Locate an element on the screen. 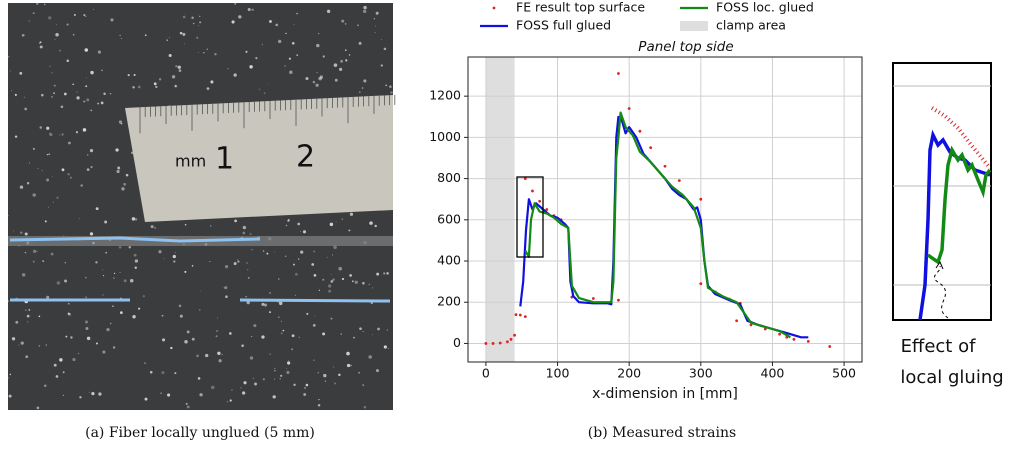 This screenshot has height=450, width=1012. x-tick-label: 300 is located at coordinates (701, 373).